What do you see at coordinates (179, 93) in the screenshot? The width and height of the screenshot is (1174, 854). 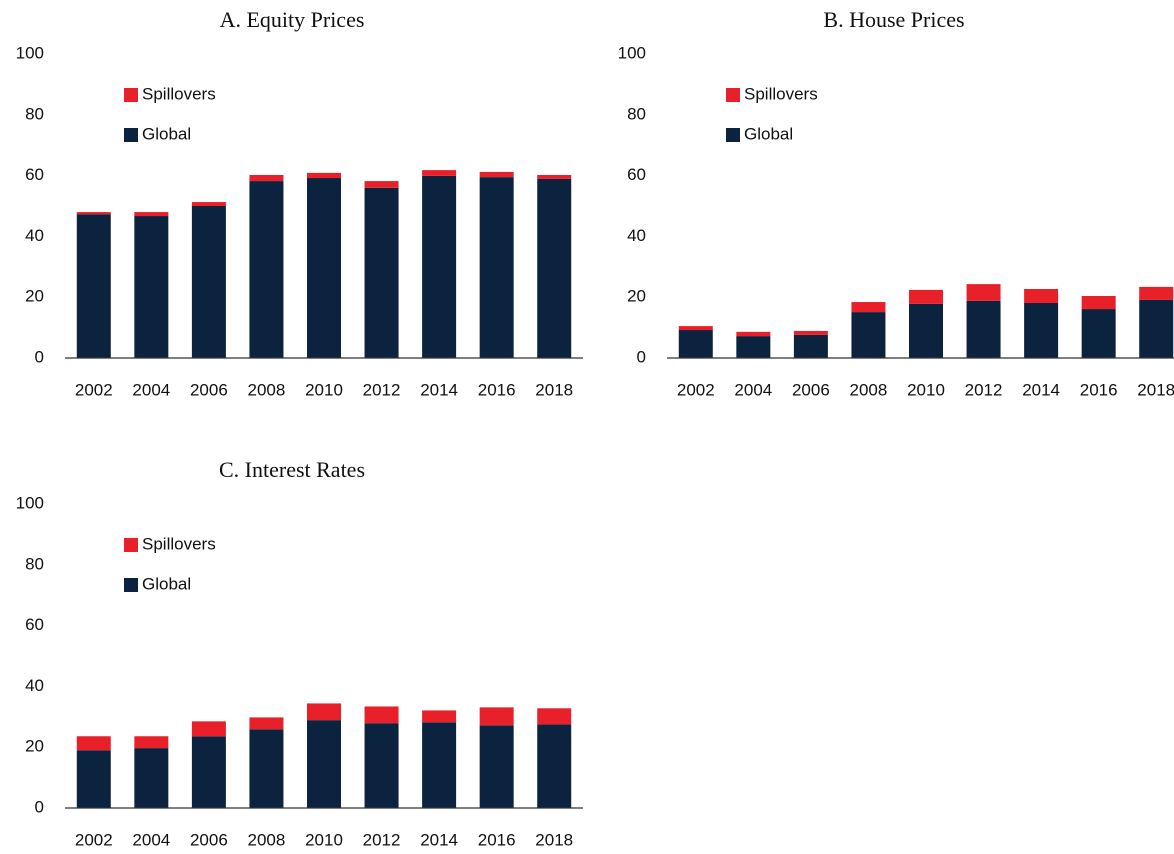 I see `legend-label: Spillovers` at bounding box center [179, 93].